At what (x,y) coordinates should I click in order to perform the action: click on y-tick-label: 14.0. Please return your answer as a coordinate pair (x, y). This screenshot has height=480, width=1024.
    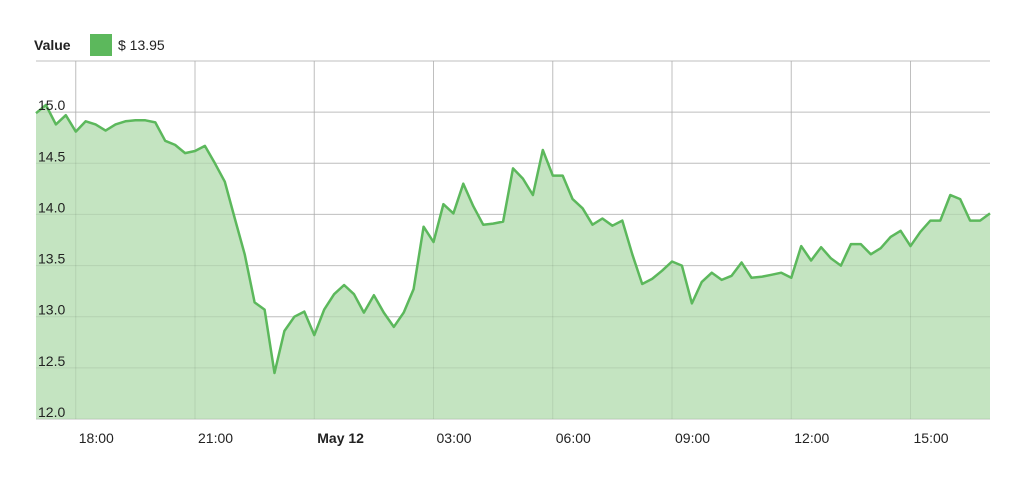
    Looking at the image, I should click on (51, 207).